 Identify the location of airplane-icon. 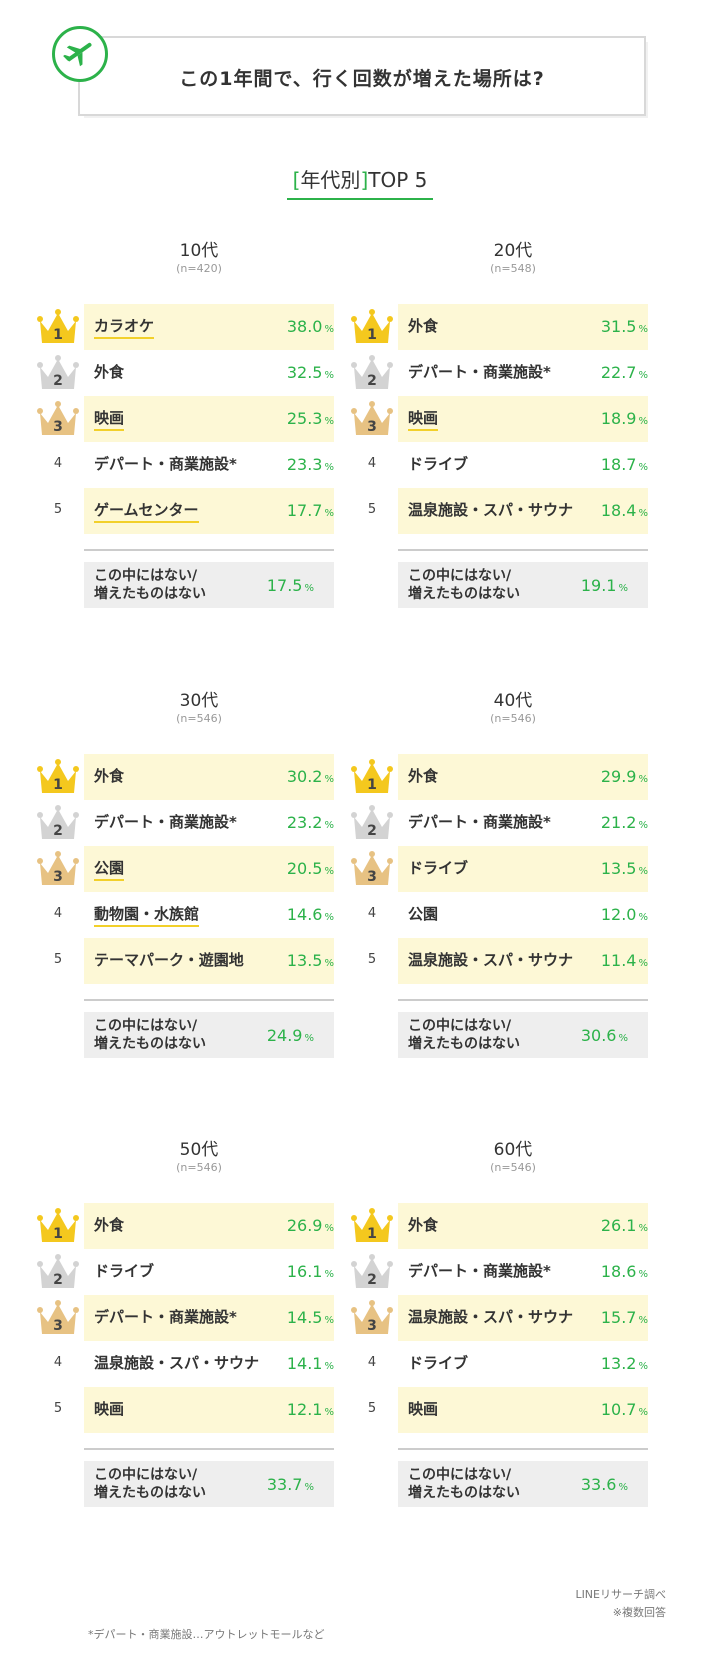
(80, 54).